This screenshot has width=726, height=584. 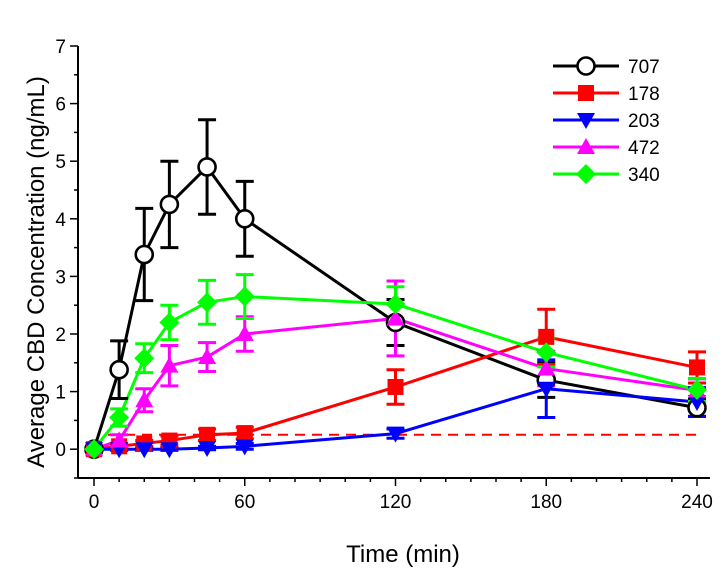 I want to click on y-tick-label: 1, so click(x=60, y=393).